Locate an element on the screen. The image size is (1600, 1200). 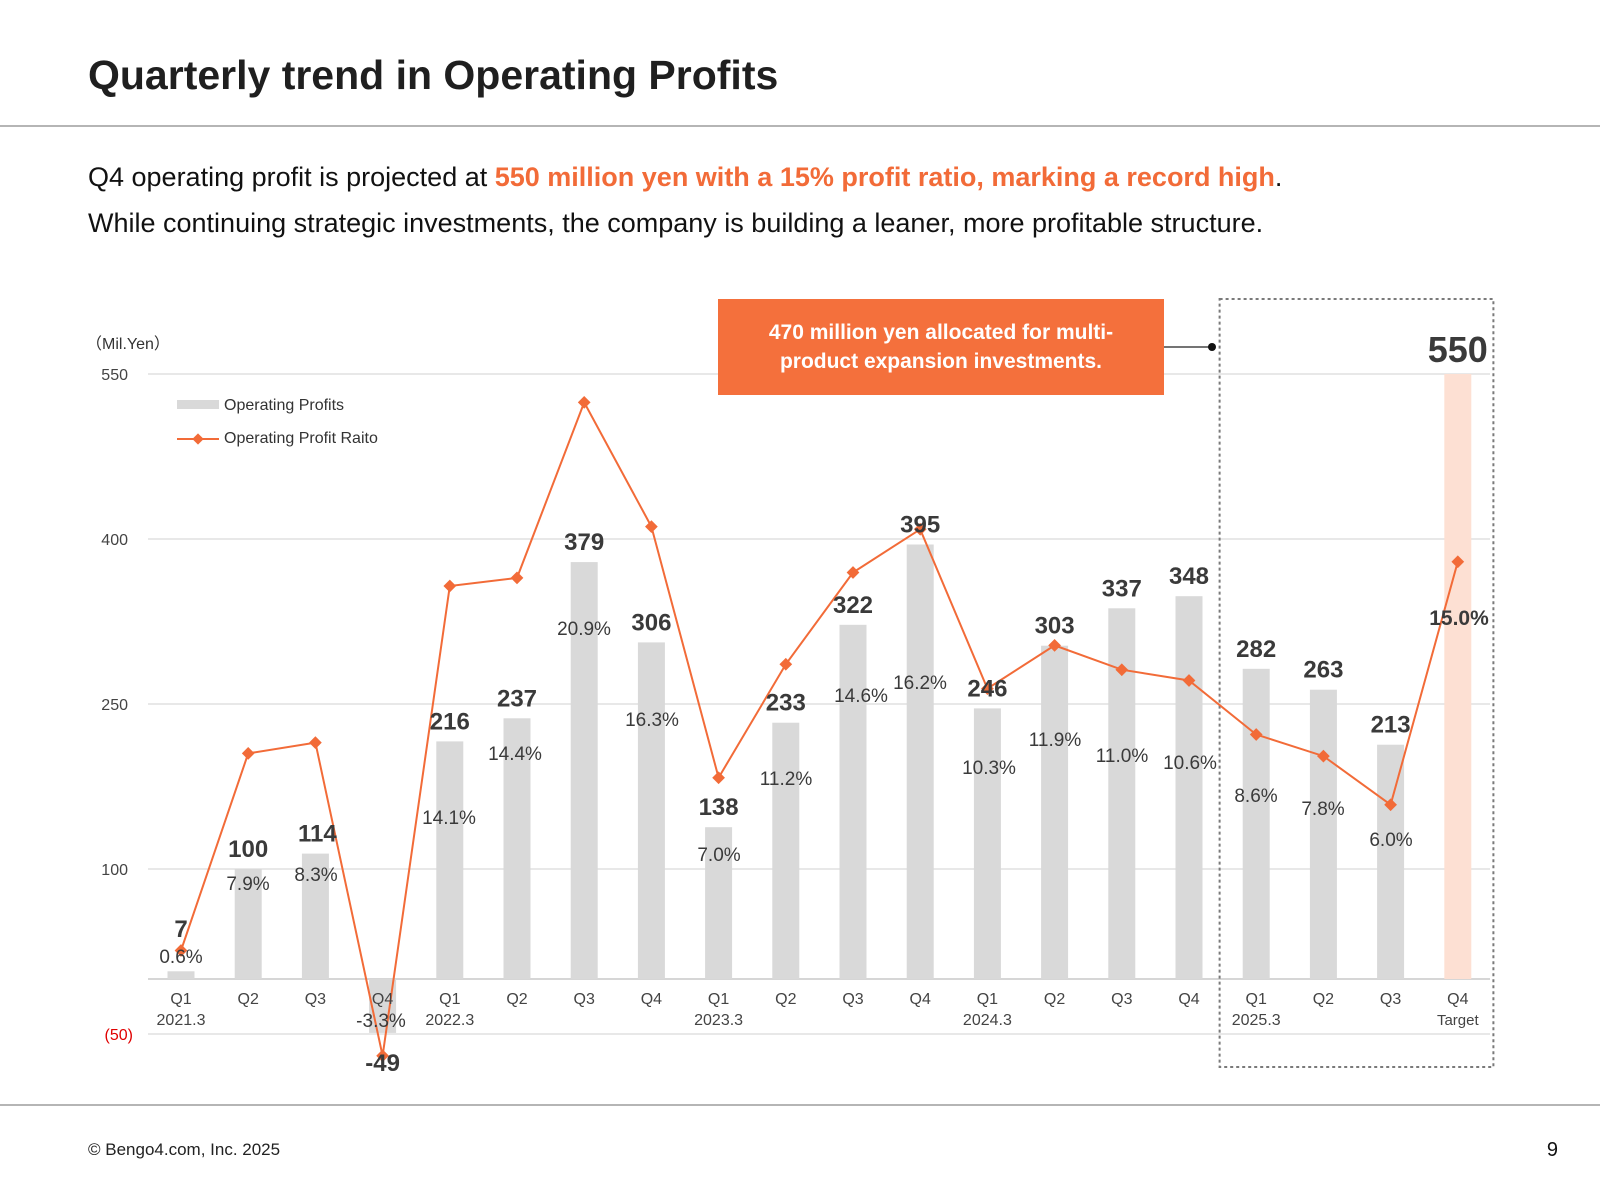
bar-value-label: 246 is located at coordinates (987, 688).